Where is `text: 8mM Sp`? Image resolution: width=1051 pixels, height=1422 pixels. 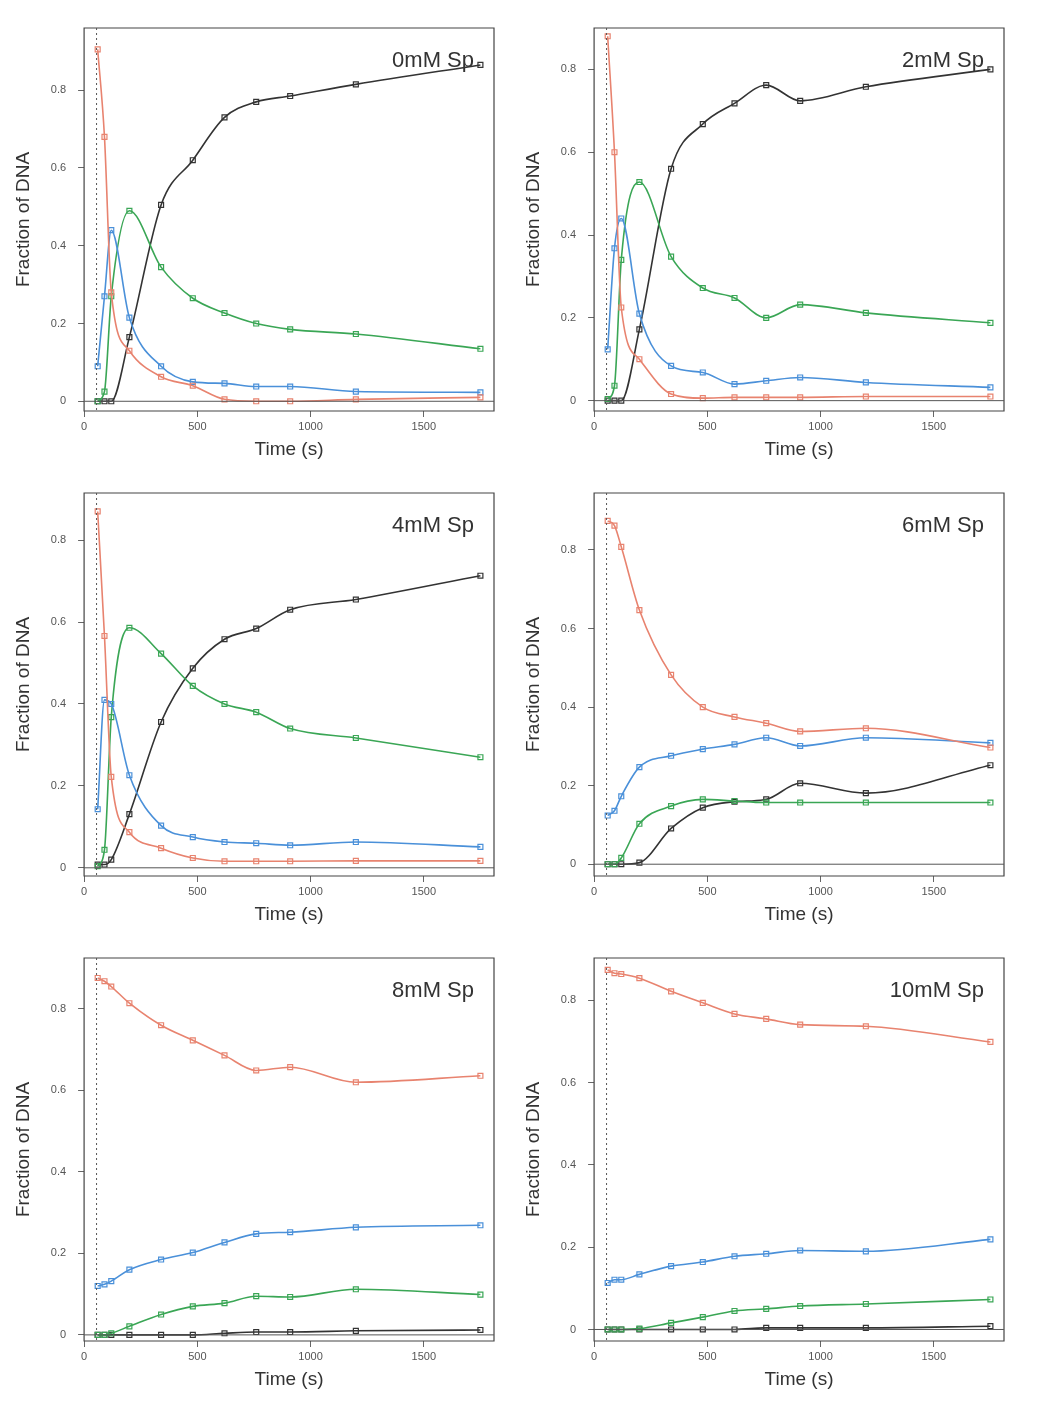 text: 8mM Sp is located at coordinates (433, 990).